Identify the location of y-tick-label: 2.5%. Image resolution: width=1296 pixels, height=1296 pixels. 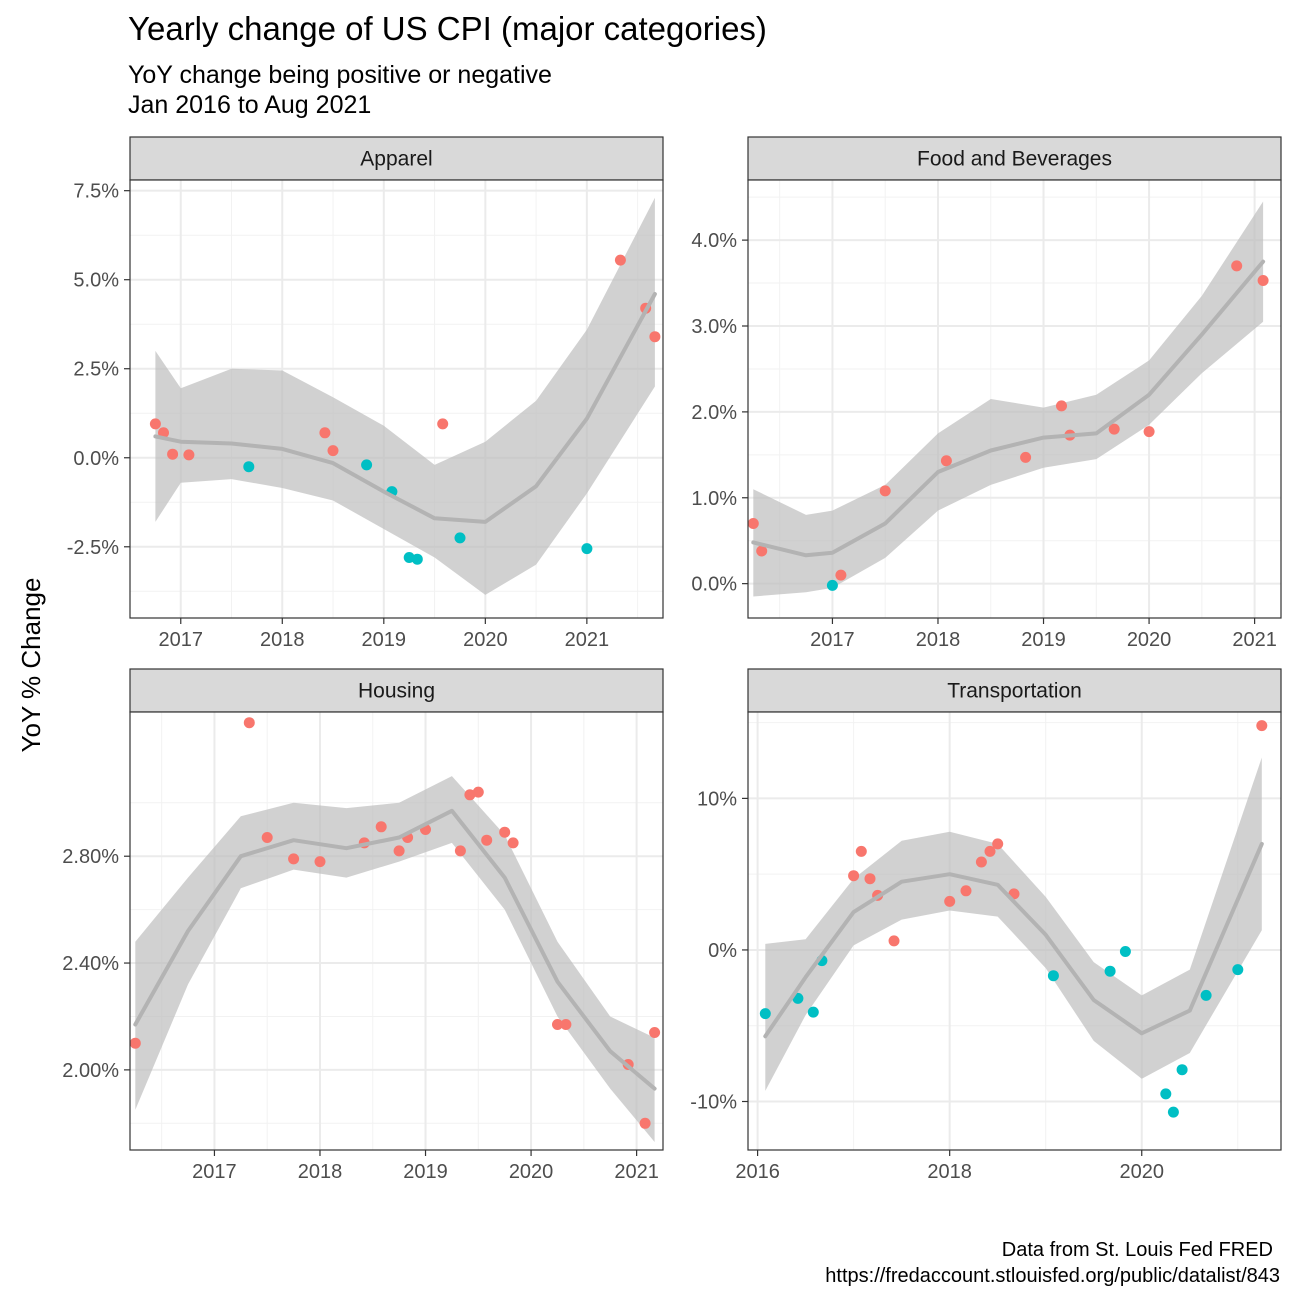
(96, 370).